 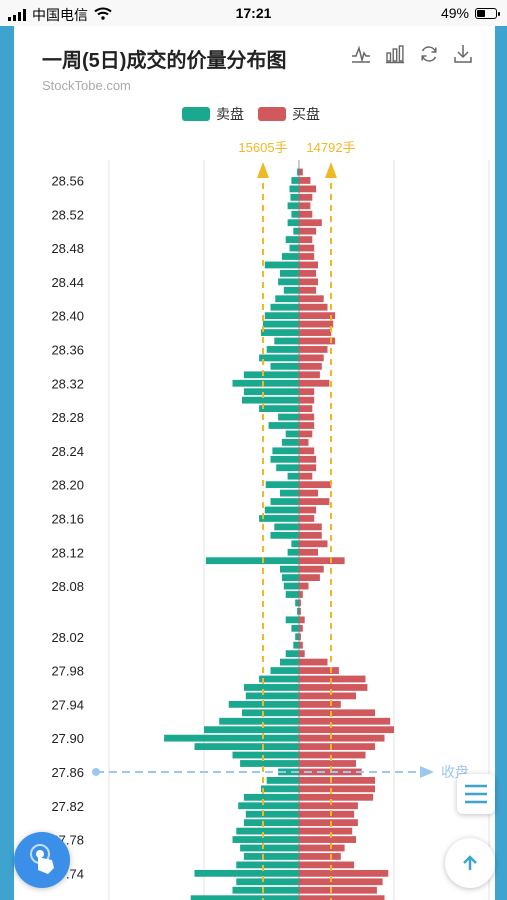 What do you see at coordinates (395, 54) in the screenshot?
I see `bar-chart-icon` at bounding box center [395, 54].